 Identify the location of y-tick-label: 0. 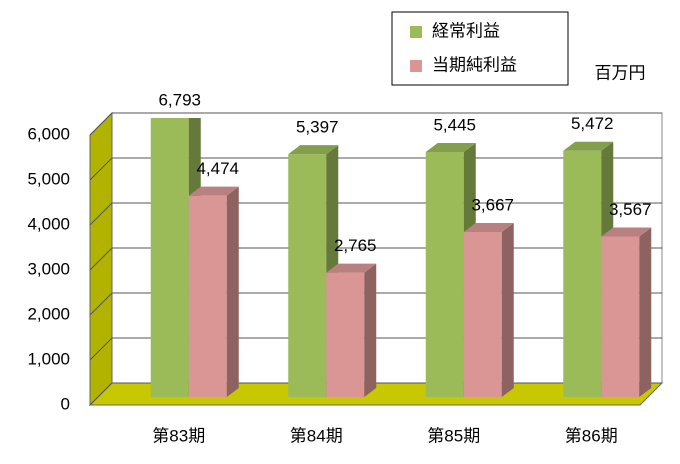
(65, 403).